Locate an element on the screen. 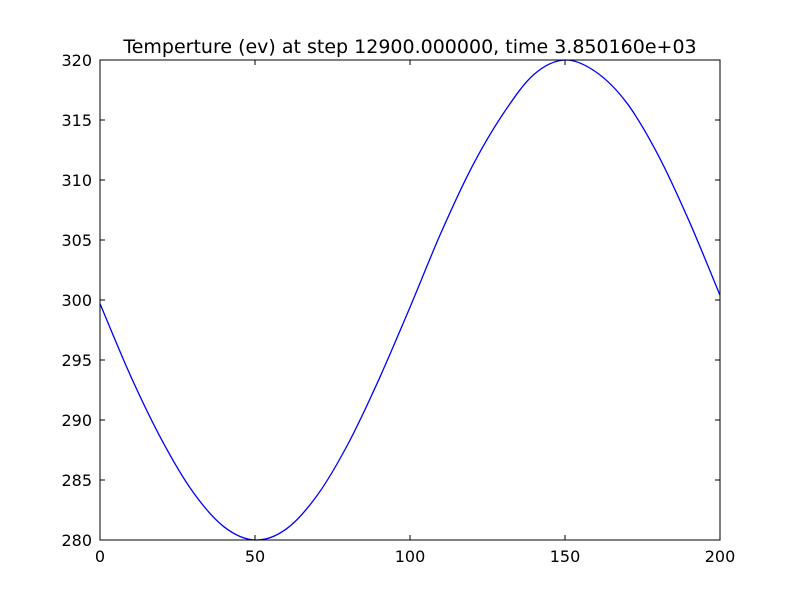  y-tick-label: 285 is located at coordinates (76, 480).